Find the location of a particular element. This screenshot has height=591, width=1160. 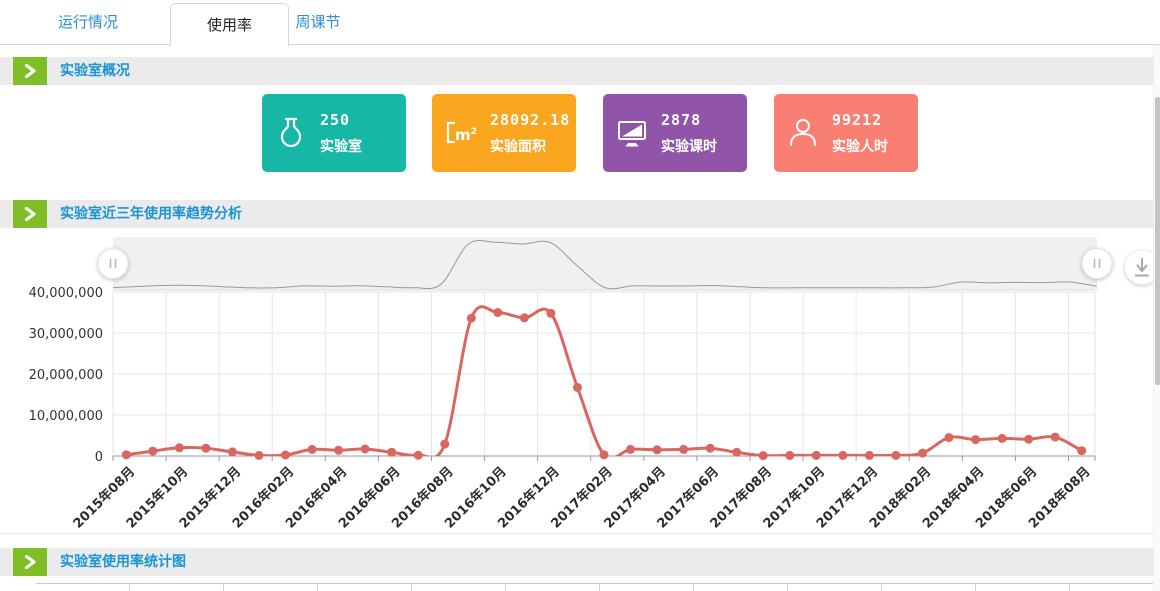

stat-card-course-hours: 2878 实验课时 is located at coordinates (675, 133).